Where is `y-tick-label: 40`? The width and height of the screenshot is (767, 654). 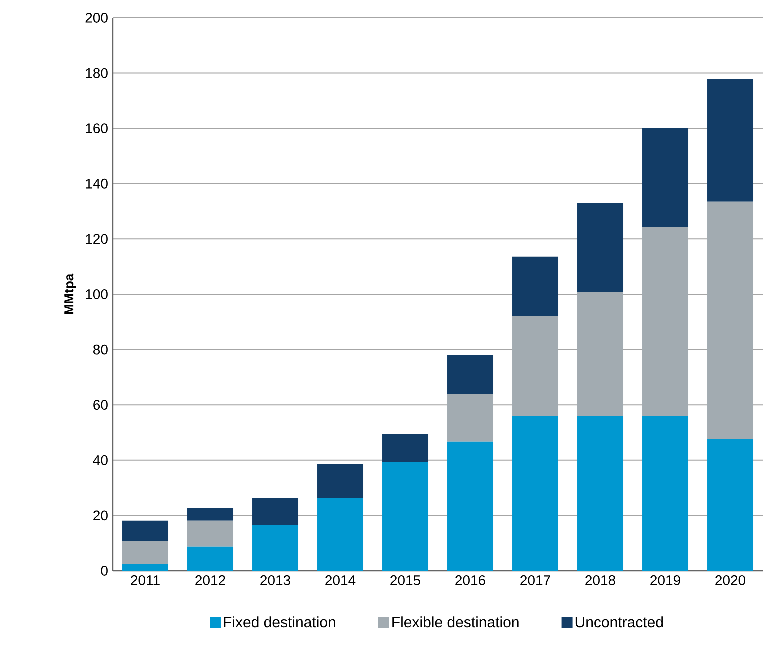 y-tick-label: 40 is located at coordinates (100, 460).